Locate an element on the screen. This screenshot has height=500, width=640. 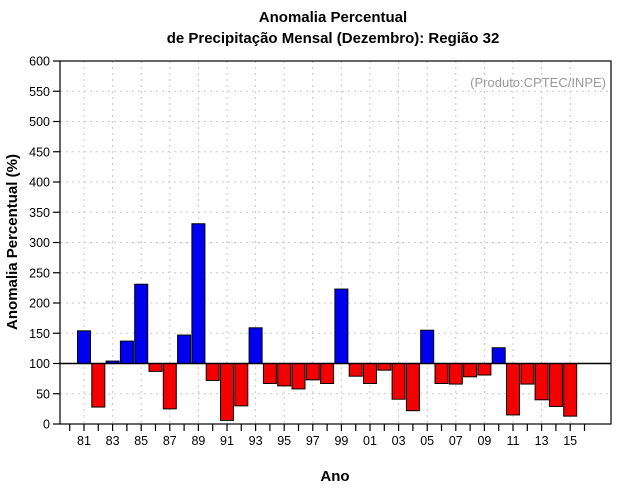
xtick-label-99: 99 is located at coordinates (341, 441).